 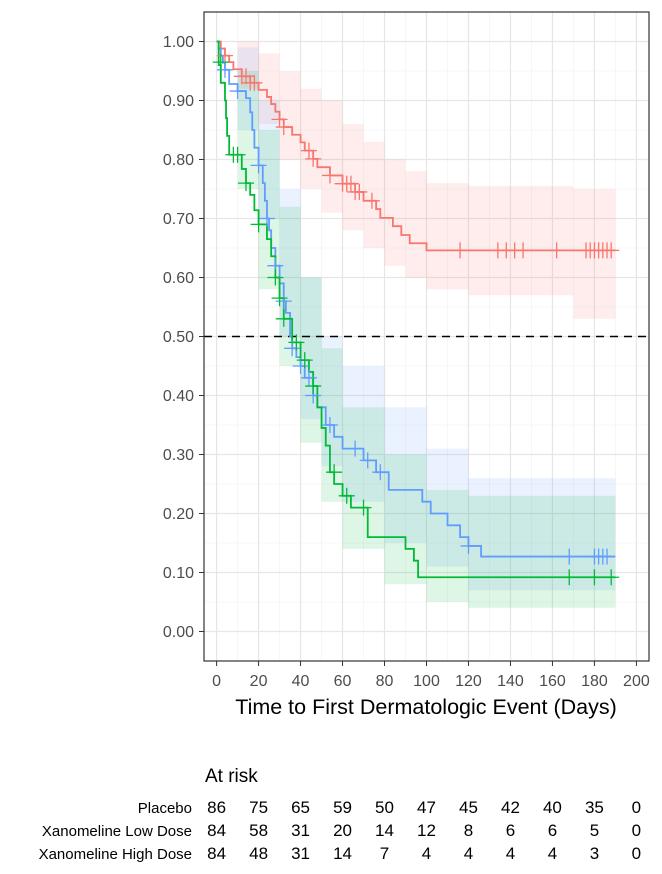 I want to click on risk-count: 86, so click(x=216, y=807).